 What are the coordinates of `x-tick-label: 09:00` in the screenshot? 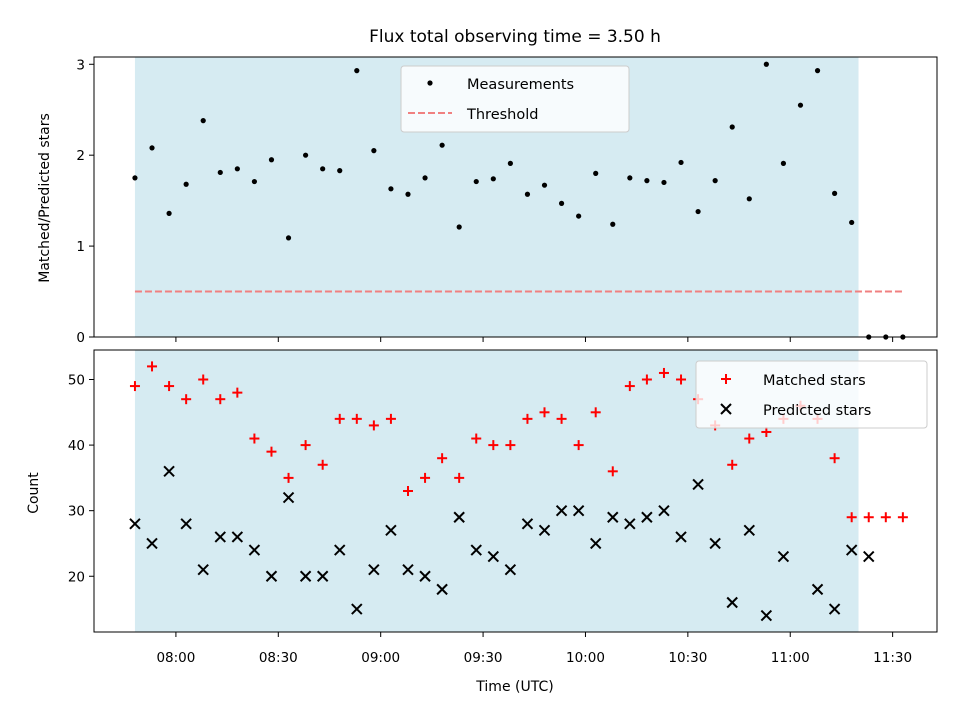 It's located at (380, 658).